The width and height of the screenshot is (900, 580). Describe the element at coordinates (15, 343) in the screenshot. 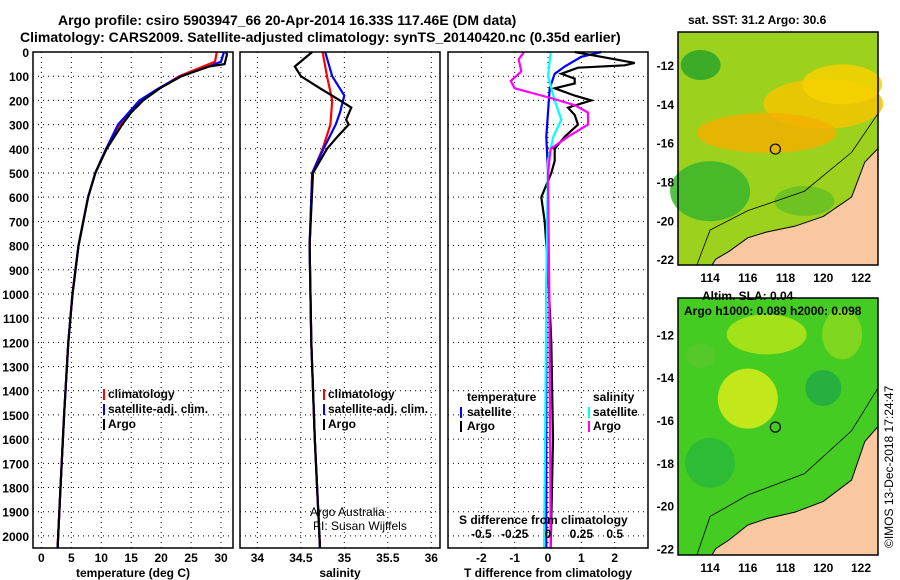

I see `y-tick-label: 1200` at that location.